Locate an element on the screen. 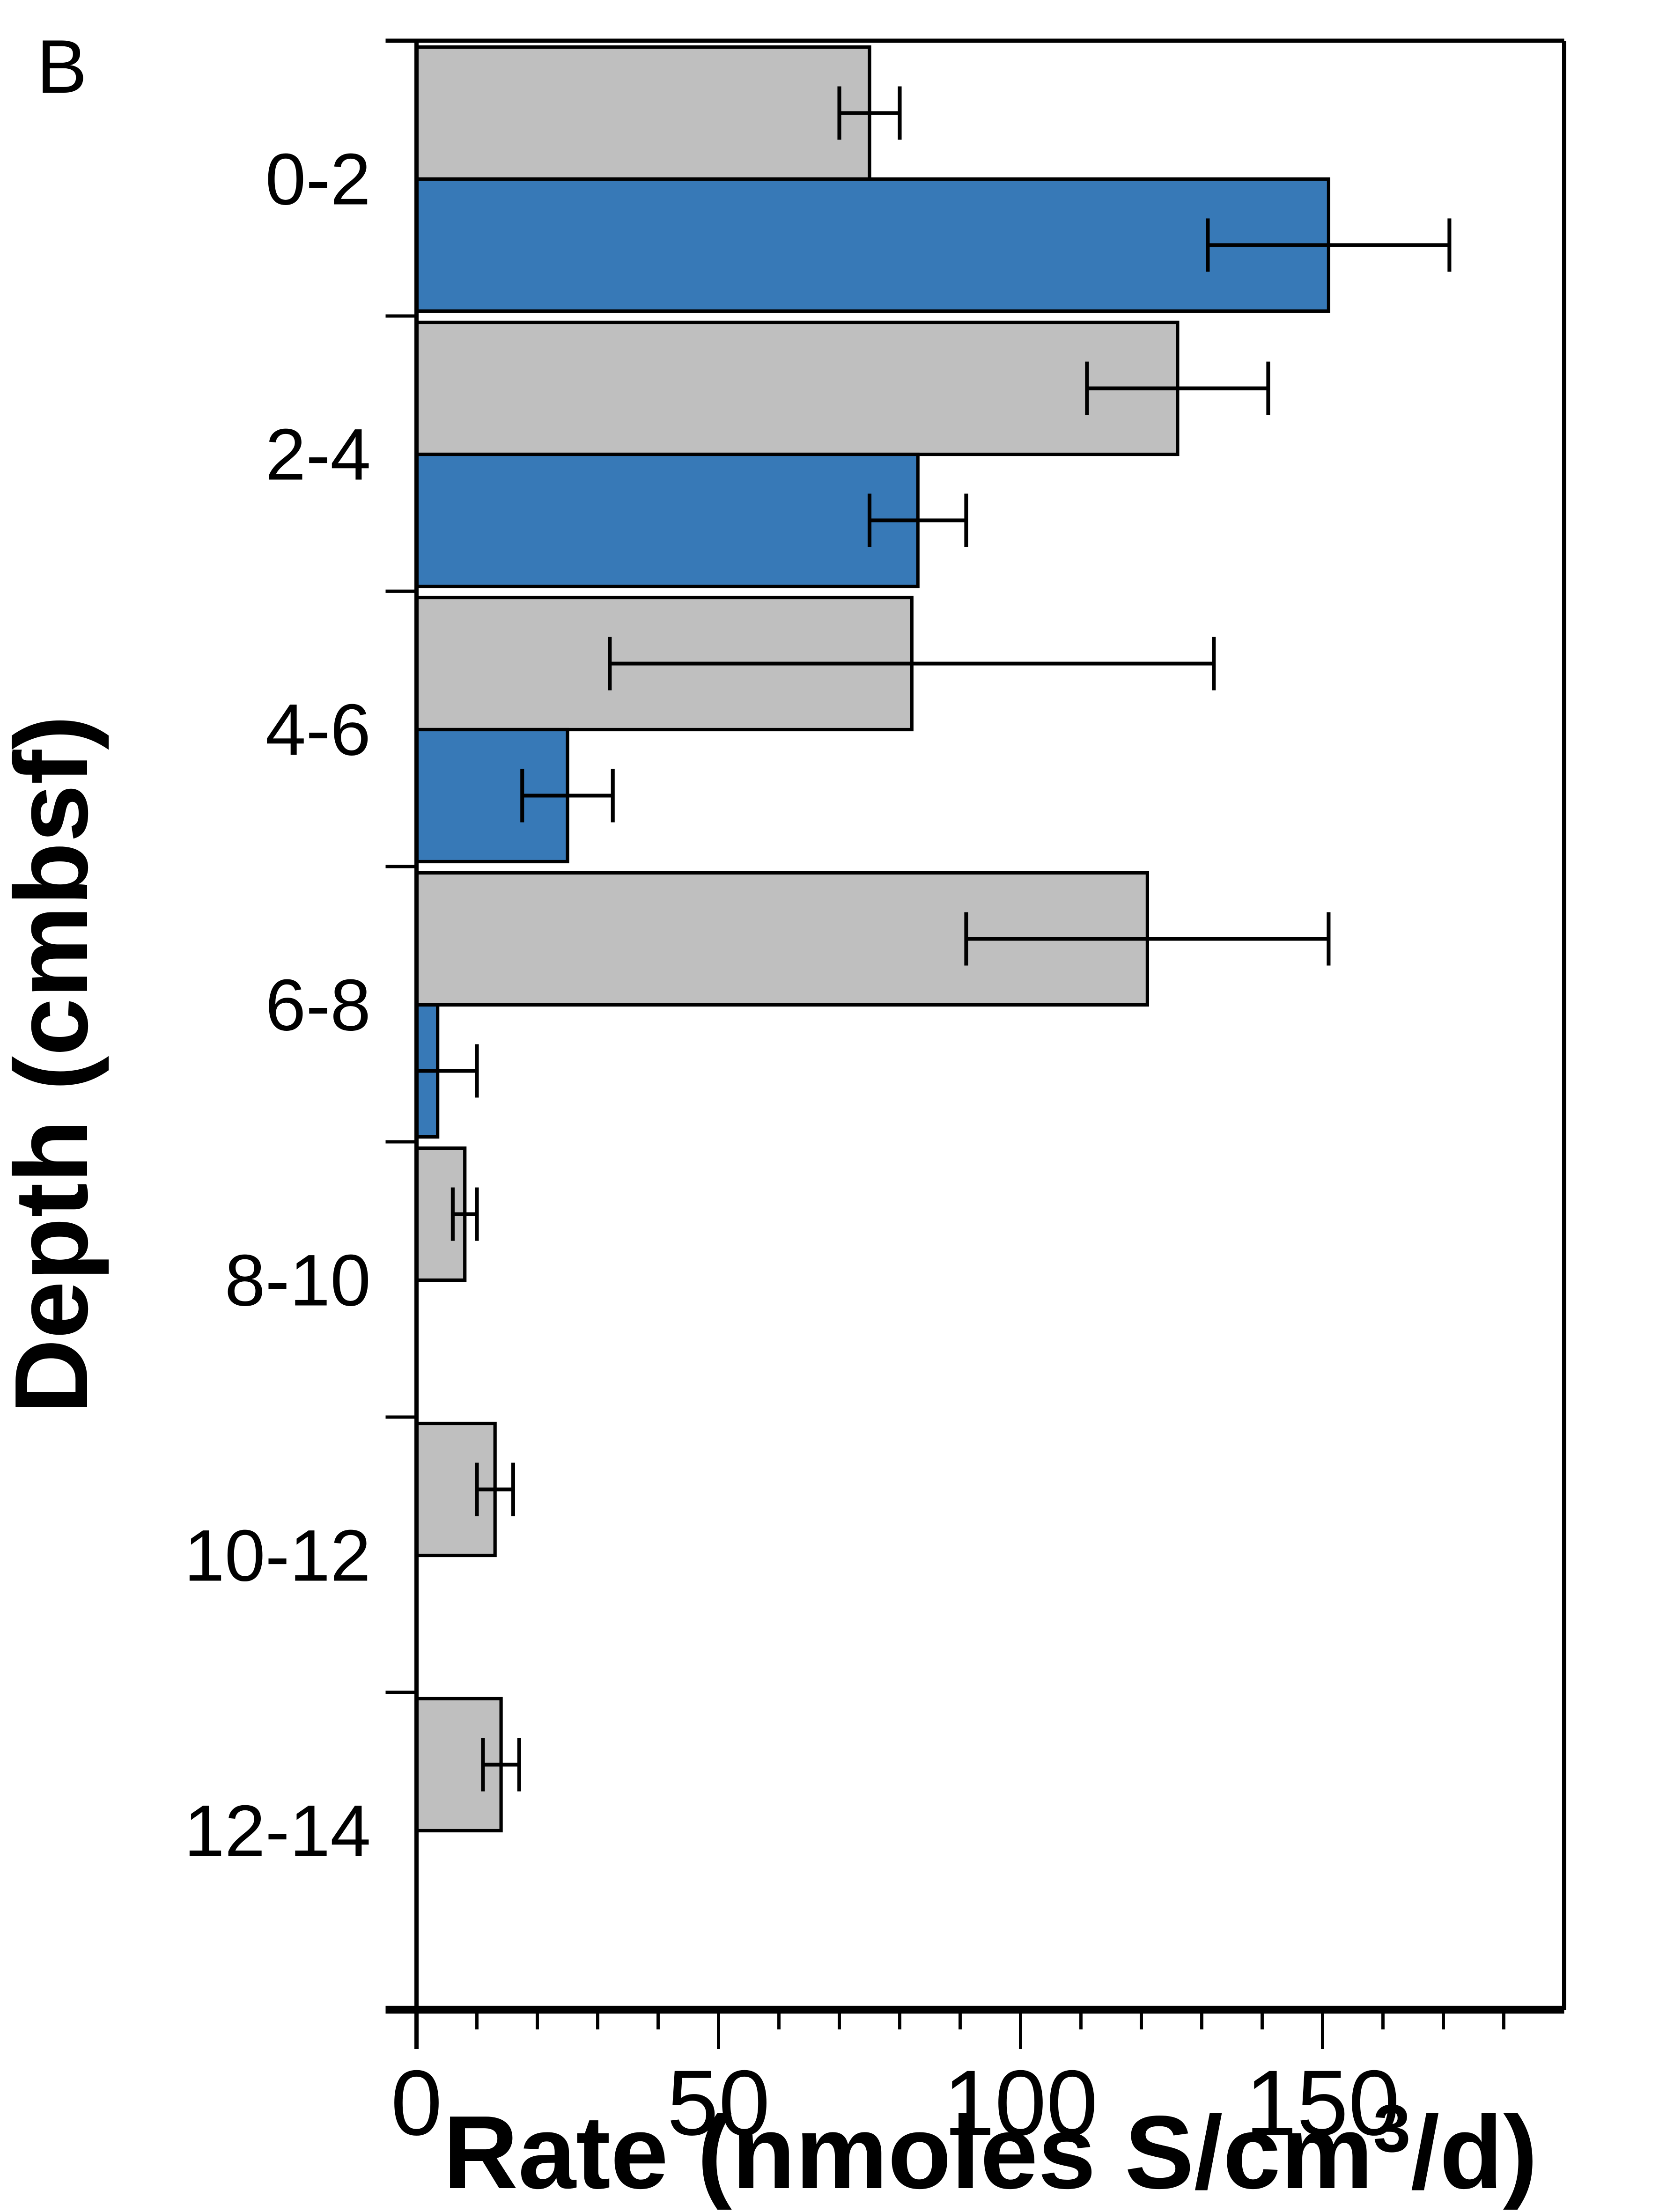 This screenshot has width=1659, height=2212. x-axis-title: Rate (nmoles S/cm3/d) is located at coordinates (991, 2151).